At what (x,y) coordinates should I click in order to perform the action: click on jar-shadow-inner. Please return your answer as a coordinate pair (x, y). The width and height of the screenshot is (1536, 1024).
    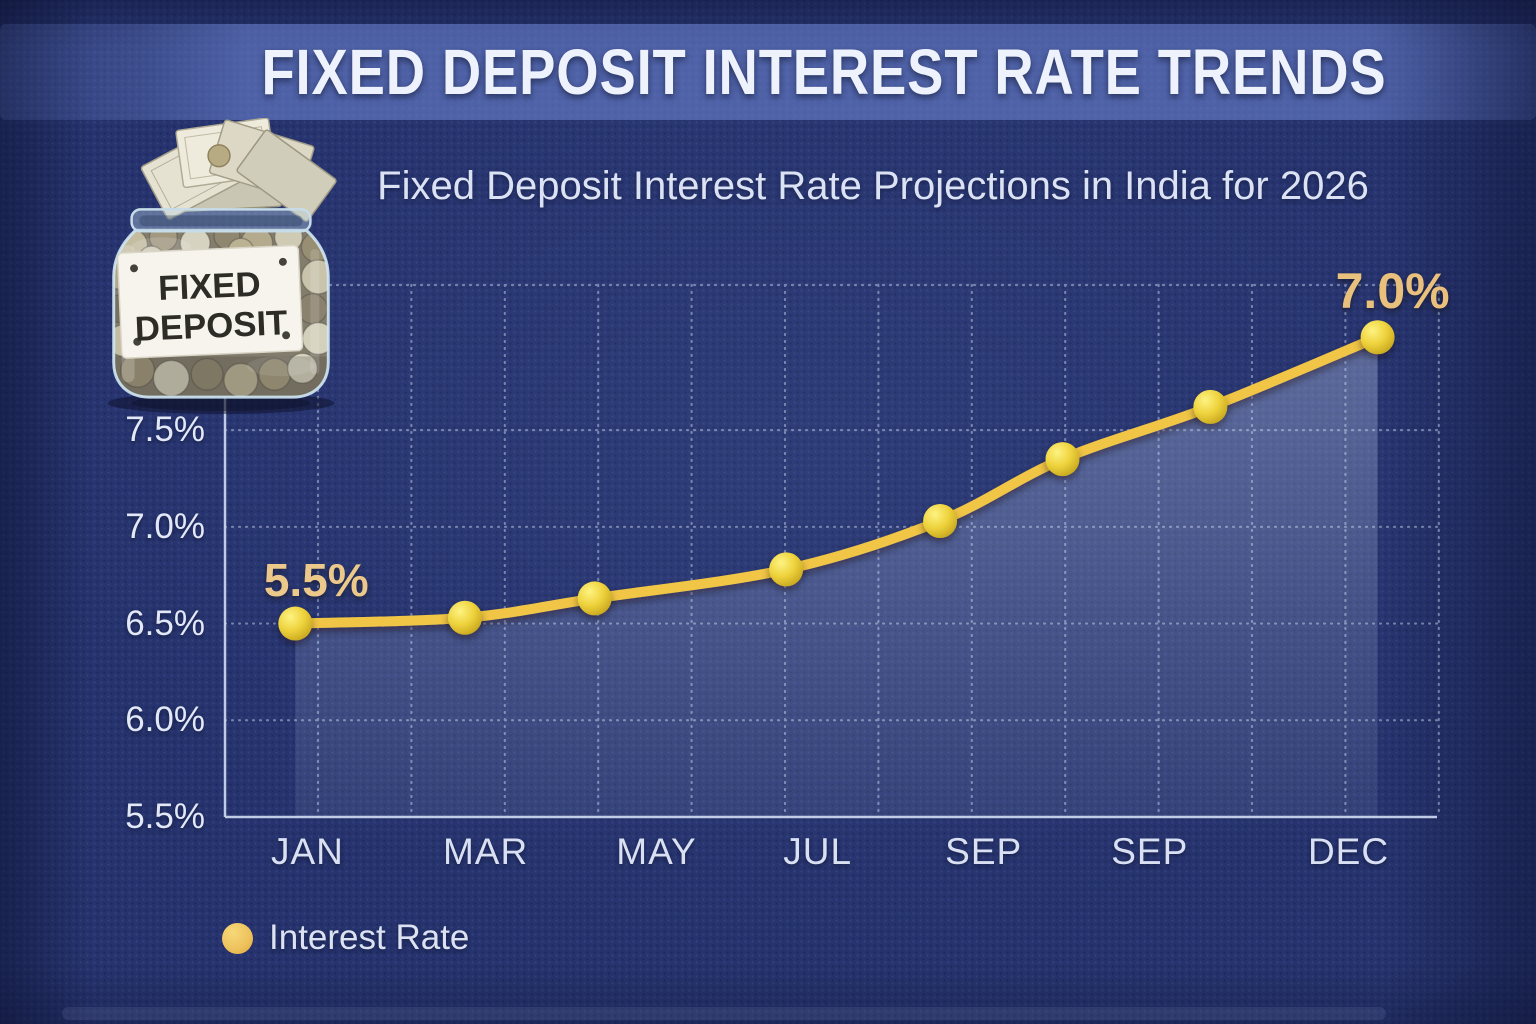
    Looking at the image, I should click on (221, 403).